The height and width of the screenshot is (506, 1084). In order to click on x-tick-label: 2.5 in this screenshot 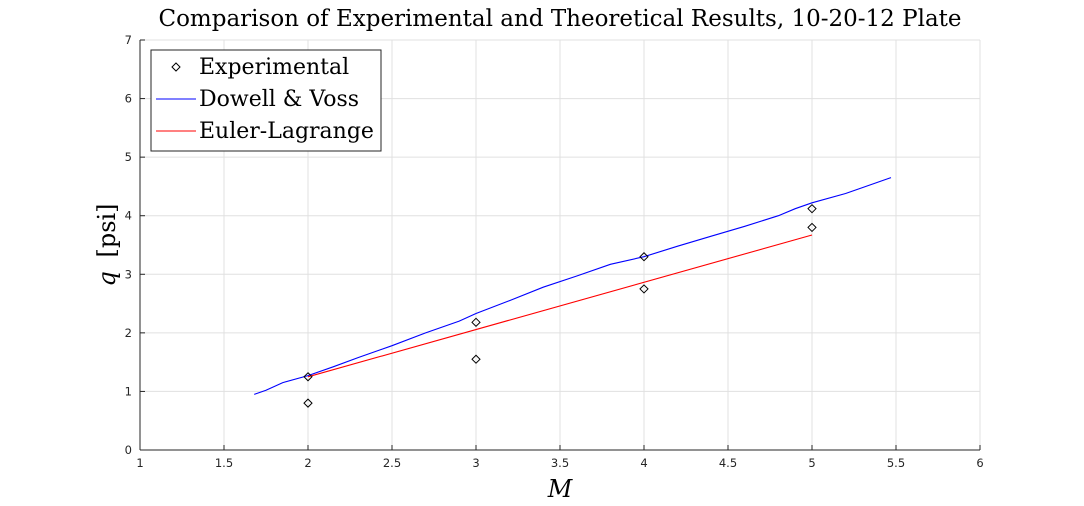, I will do `click(392, 463)`.